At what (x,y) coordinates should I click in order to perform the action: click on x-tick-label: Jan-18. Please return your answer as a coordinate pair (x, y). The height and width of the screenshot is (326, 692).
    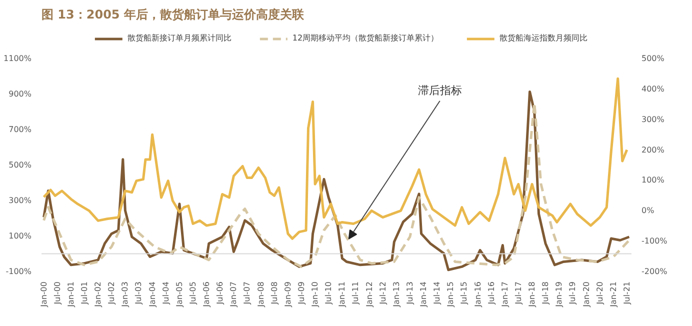
    Looking at the image, I should click on (532, 294).